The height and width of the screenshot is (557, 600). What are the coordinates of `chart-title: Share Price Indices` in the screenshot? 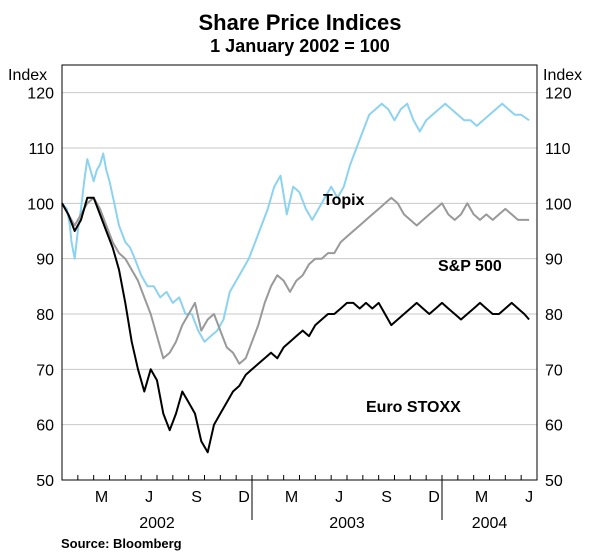 It's located at (300, 22).